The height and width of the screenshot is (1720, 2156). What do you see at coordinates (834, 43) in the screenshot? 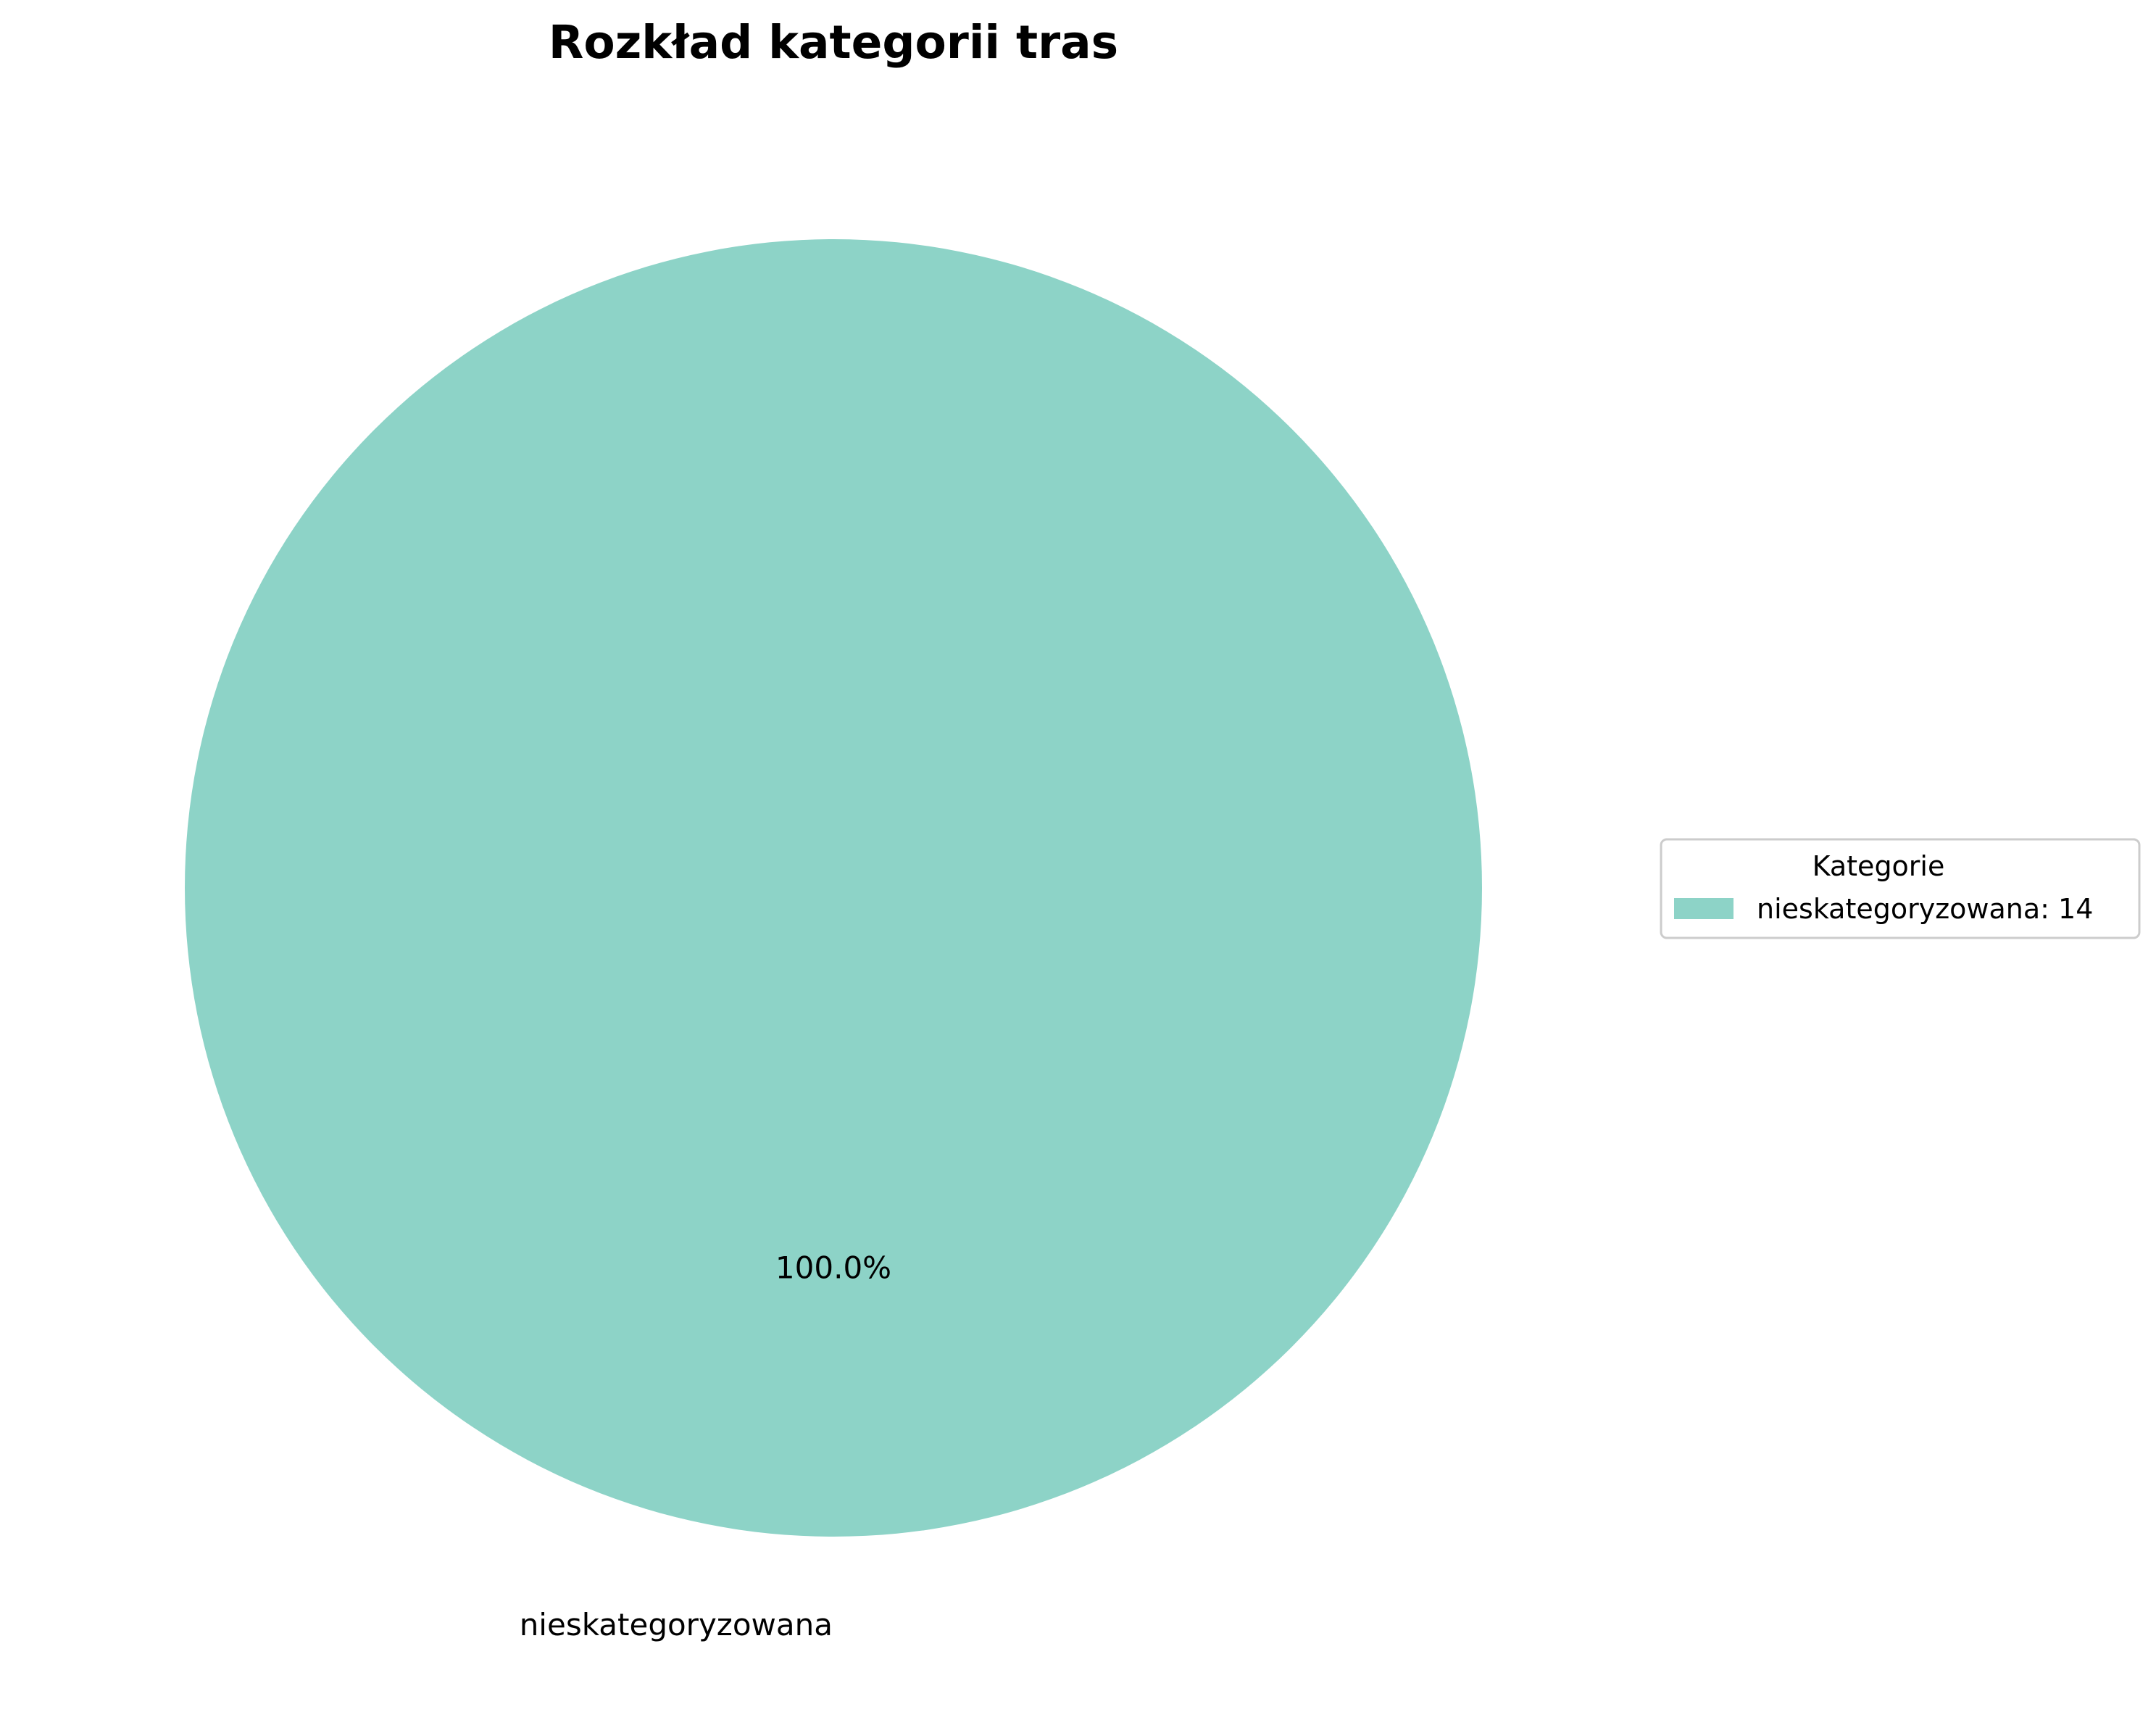
I see `chart-title: Rozkład kategorii tras` at bounding box center [834, 43].